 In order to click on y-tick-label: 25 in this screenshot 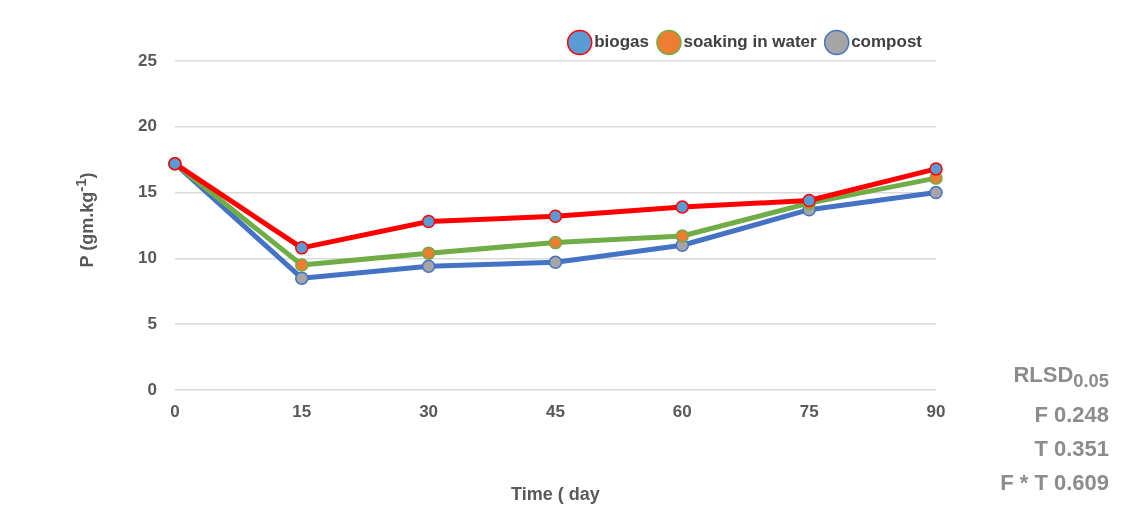, I will do `click(147, 60)`.